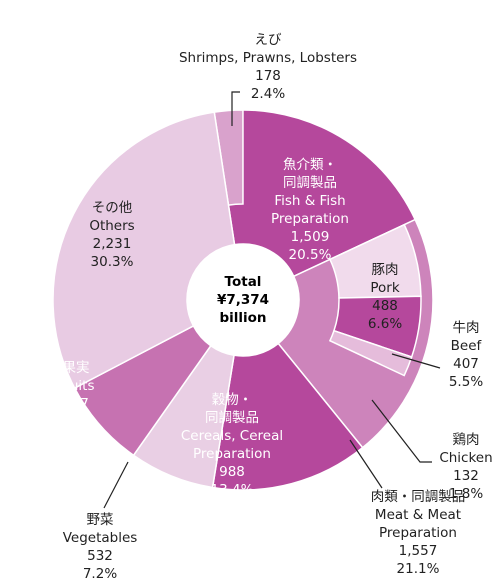  I want to click on label-ja: 鶏肉, so click(466, 440).